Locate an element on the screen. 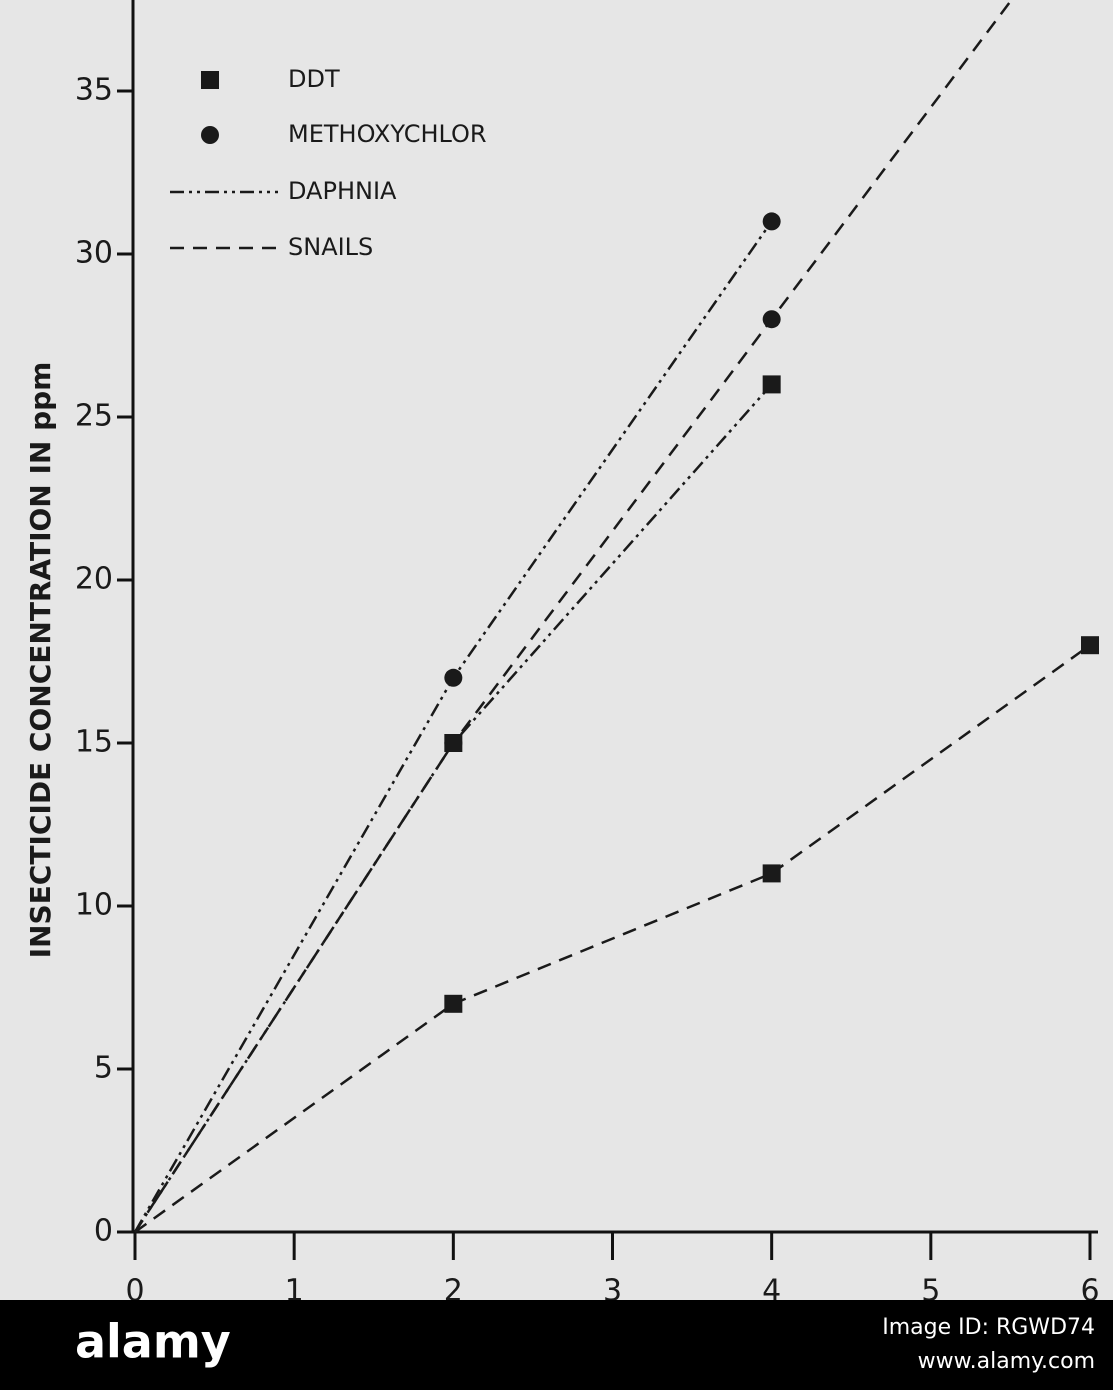 This screenshot has width=1113, height=1390. legend-label: SNAILS is located at coordinates (330, 247).